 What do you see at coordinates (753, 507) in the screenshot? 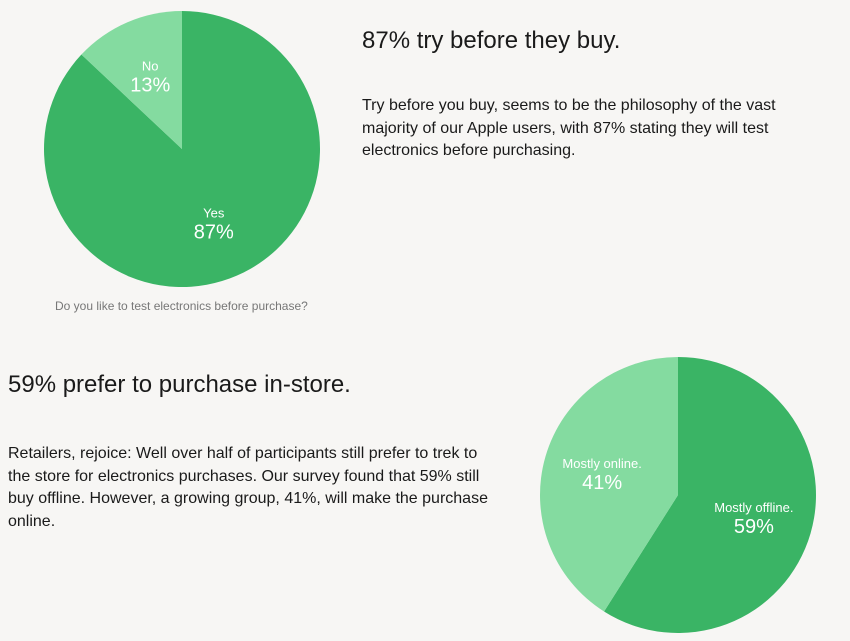
I see `pie-slice-label: Mostly offline.` at bounding box center [753, 507].